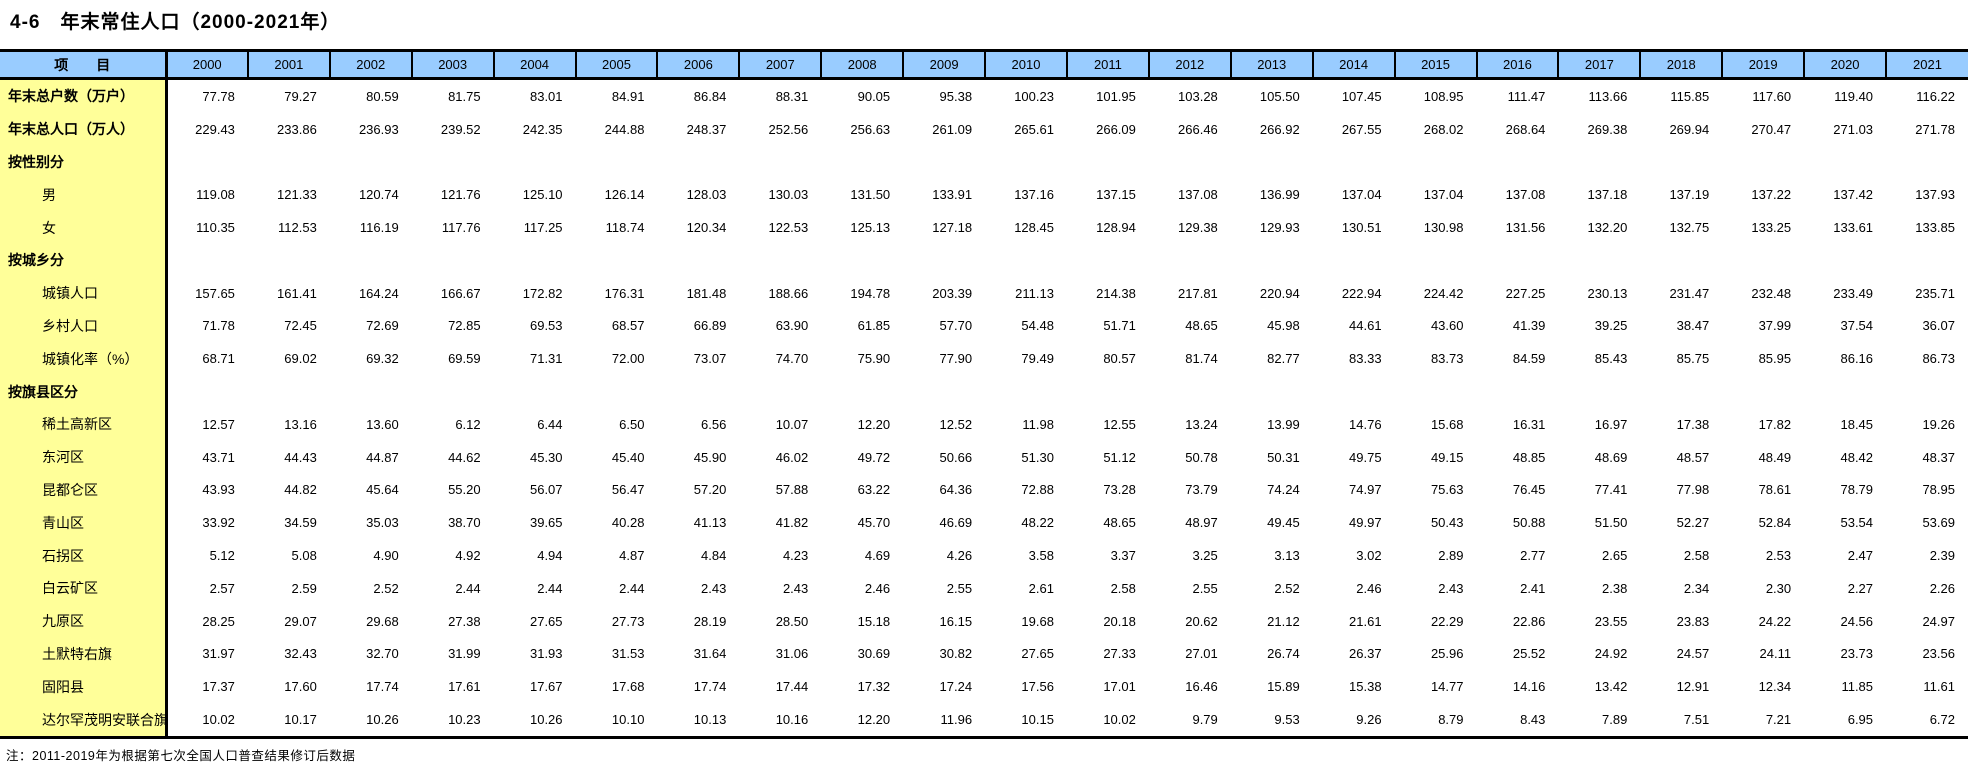 Image resolution: width=1968 pixels, height=766 pixels. Describe the element at coordinates (468, 424) in the screenshot. I see `data-cell: 6.12` at that location.